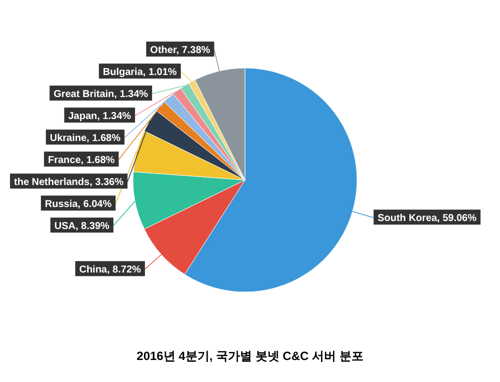 The image size is (500, 382). I want to click on text: 2016년 4분기, 국가별 봇넷 C&C 서버 분포, so click(250, 356).